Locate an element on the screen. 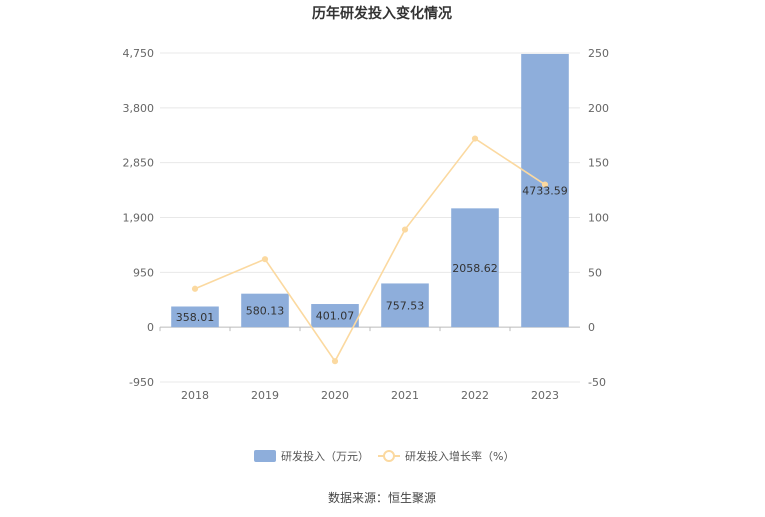 The image size is (765, 517). right-tick-label: 250 is located at coordinates (598, 53).